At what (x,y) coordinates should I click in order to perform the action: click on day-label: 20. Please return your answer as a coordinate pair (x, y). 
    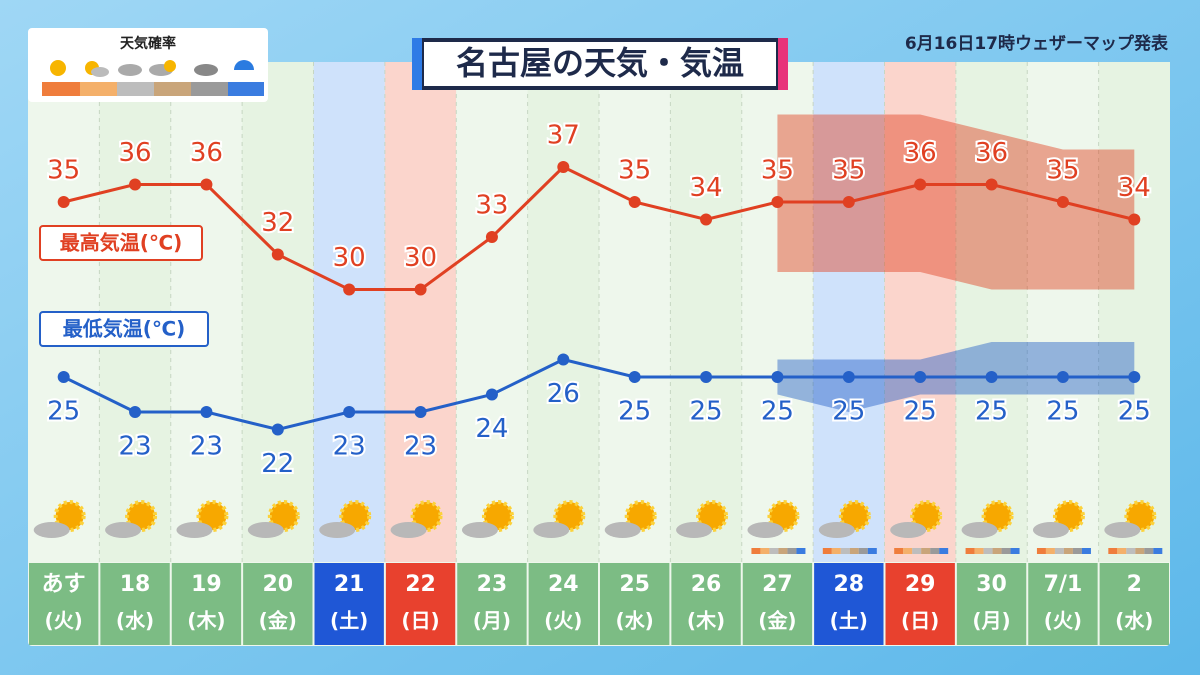
    Looking at the image, I should click on (278, 584).